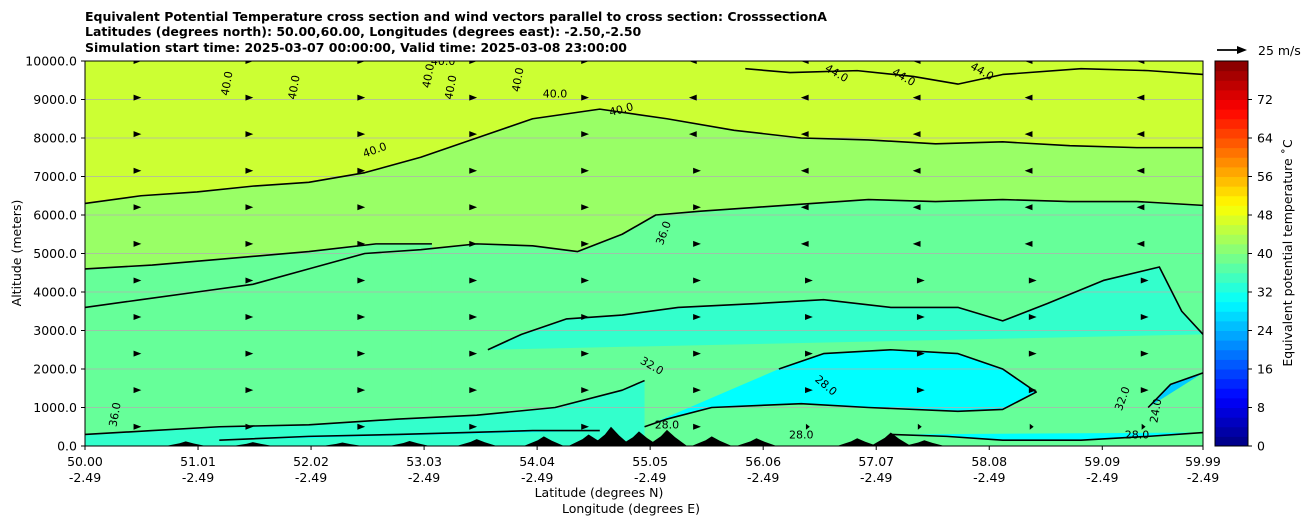 Image resolution: width=1308 pixels, height=526 pixels. What do you see at coordinates (67, 446) in the screenshot?
I see `y-tick-label-0: 0.0` at bounding box center [67, 446].